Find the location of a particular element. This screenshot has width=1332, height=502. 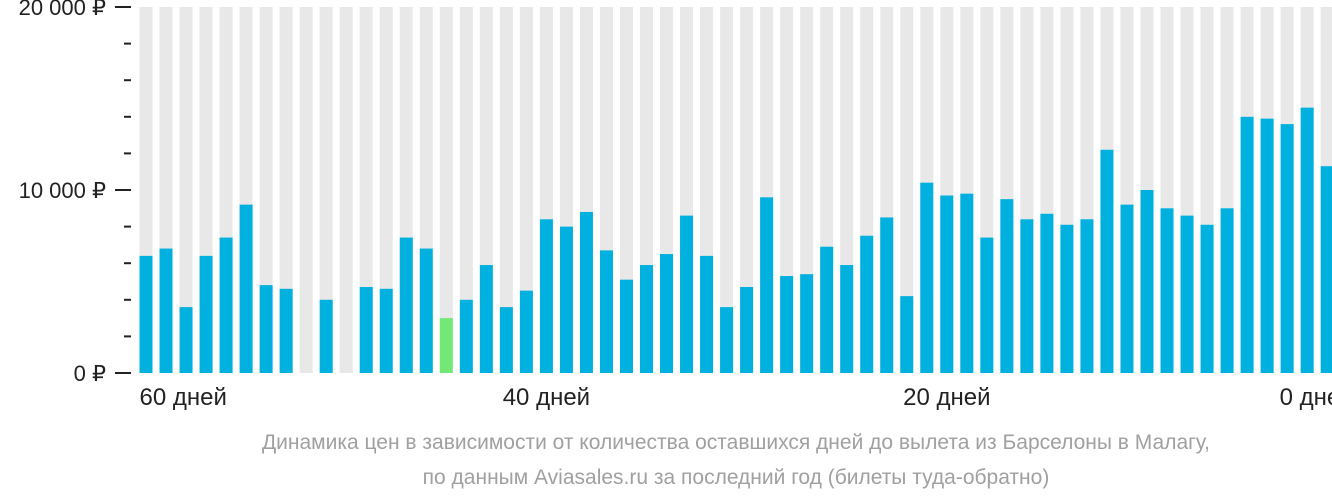

x-tick-label: 60 дней is located at coordinates (183, 397).